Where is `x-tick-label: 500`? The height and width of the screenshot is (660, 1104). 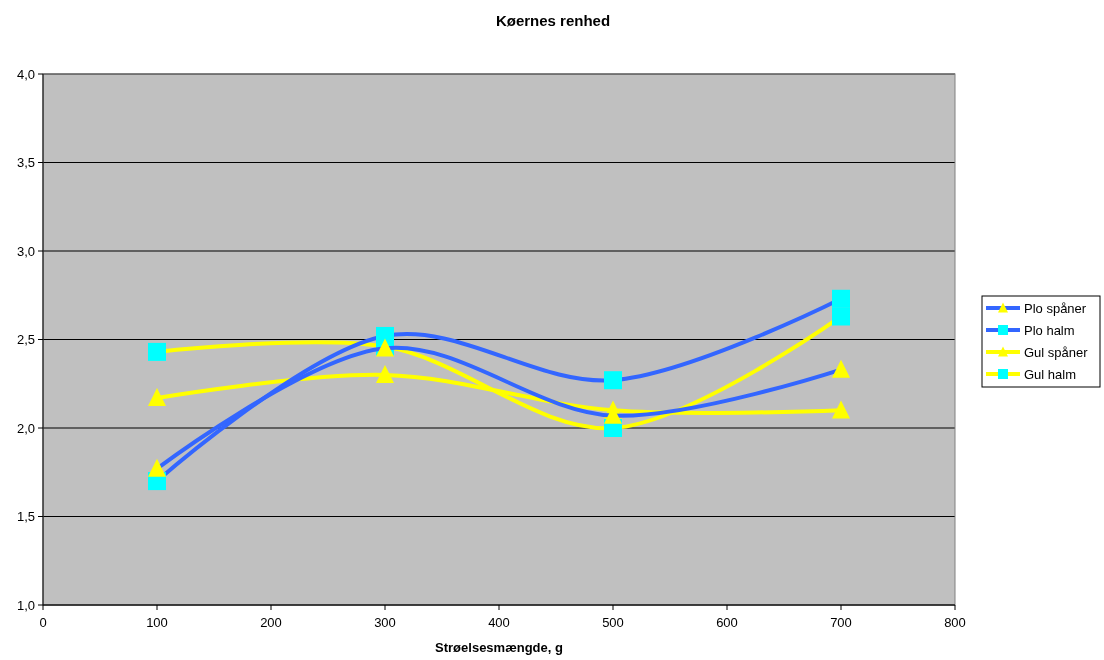
x-tick-label: 500 is located at coordinates (613, 622).